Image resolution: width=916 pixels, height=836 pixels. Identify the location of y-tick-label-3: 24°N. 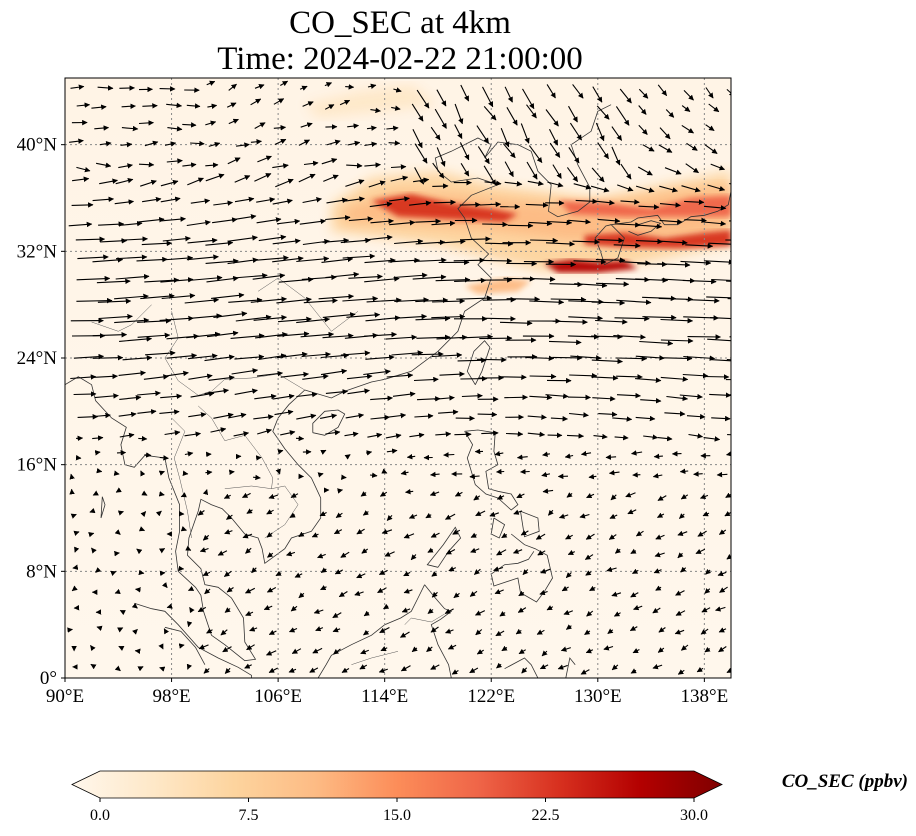
(37, 358).